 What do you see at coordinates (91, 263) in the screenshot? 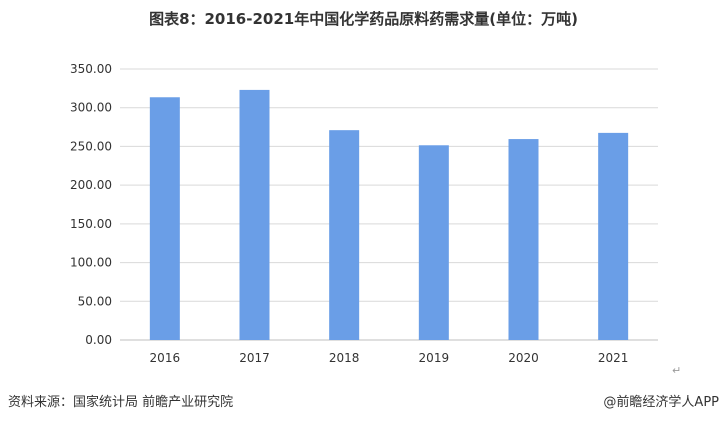
I see `y-tick-label: 100.00` at bounding box center [91, 263].